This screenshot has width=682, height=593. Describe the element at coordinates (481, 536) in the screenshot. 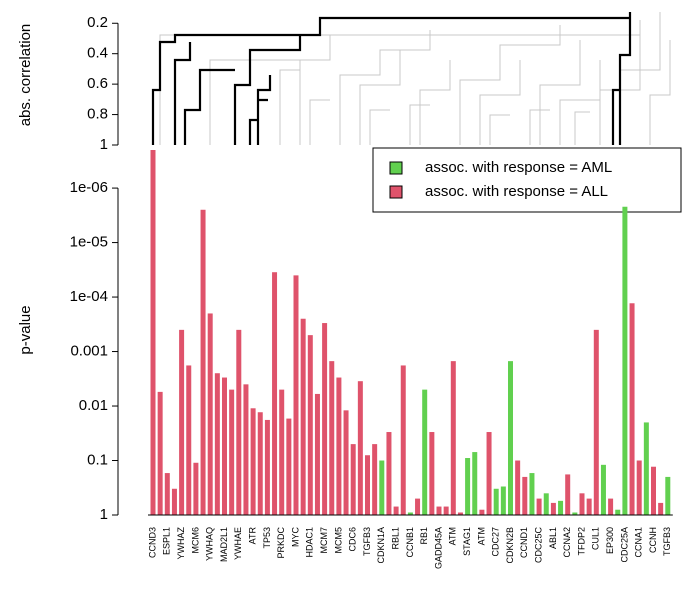

I see `x-tick-label: ATM` at that location.